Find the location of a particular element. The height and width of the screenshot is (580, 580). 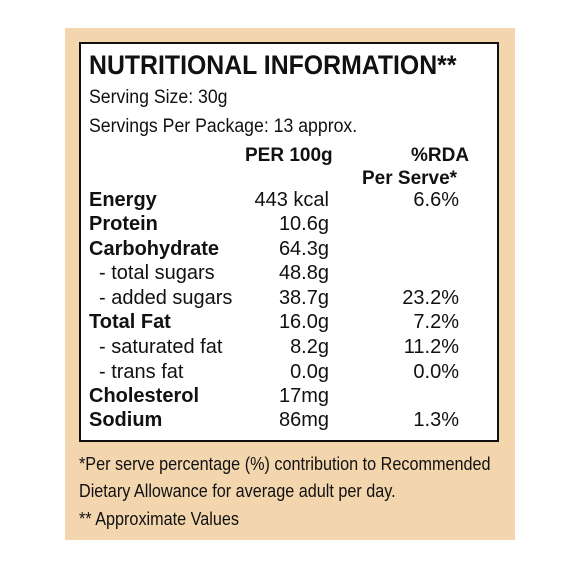

nutrient-rda: 11.2% is located at coordinates (431, 347).